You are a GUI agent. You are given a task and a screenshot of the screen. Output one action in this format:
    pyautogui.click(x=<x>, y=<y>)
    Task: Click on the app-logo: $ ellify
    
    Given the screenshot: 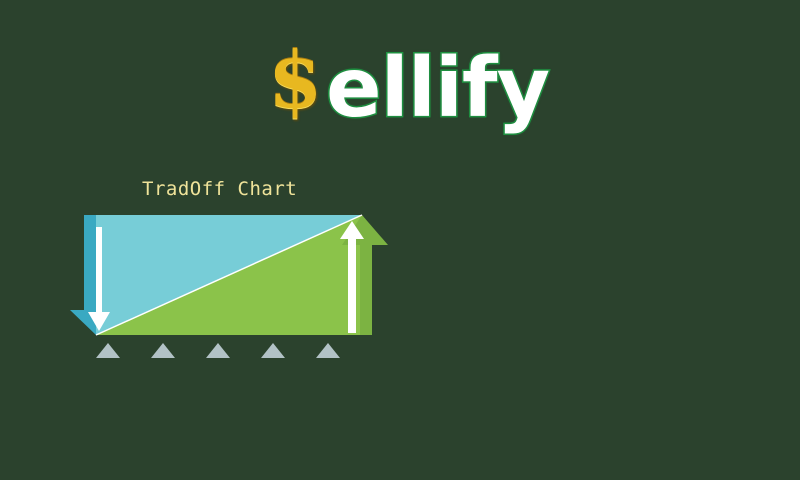 What is the action you would take?
    pyautogui.click(x=410, y=93)
    